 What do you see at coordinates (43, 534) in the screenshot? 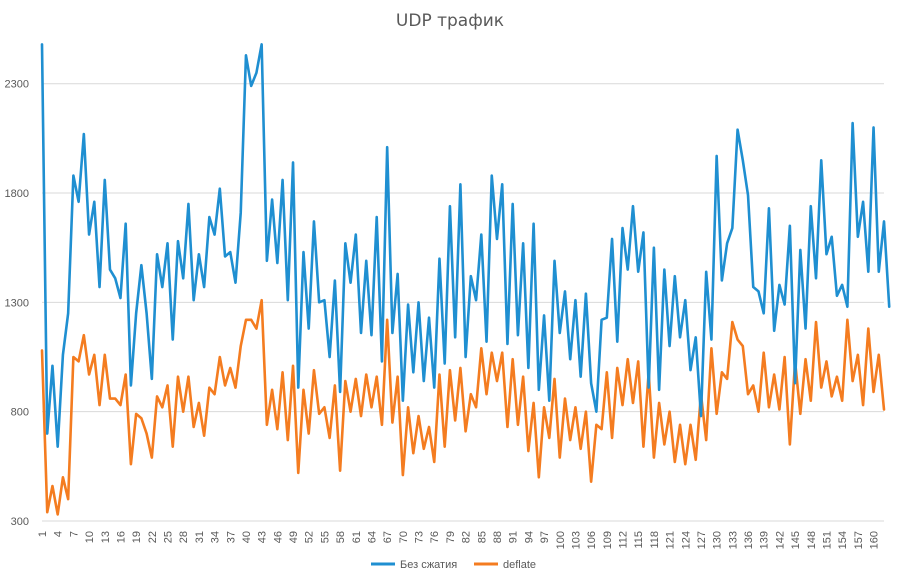
I see `x-tick-label-1: 1` at bounding box center [43, 534].